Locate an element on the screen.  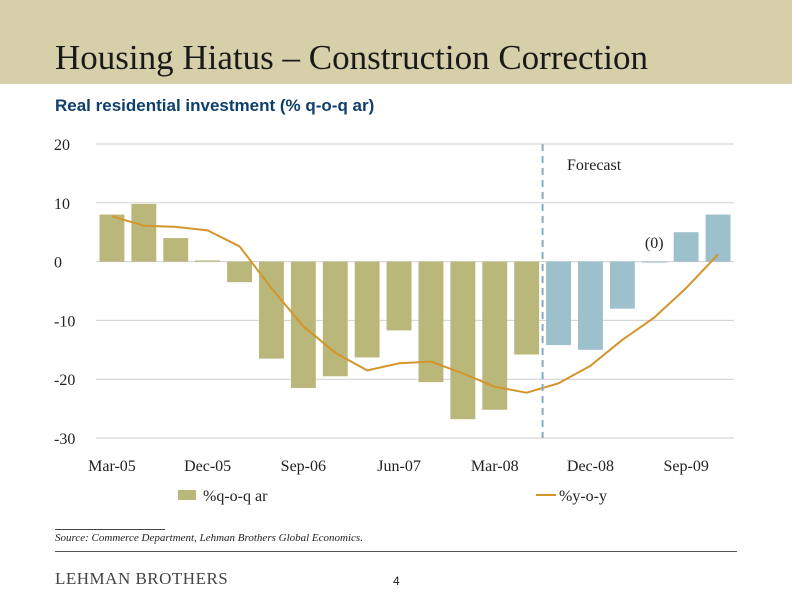
header-band is located at coordinates (396, 42).